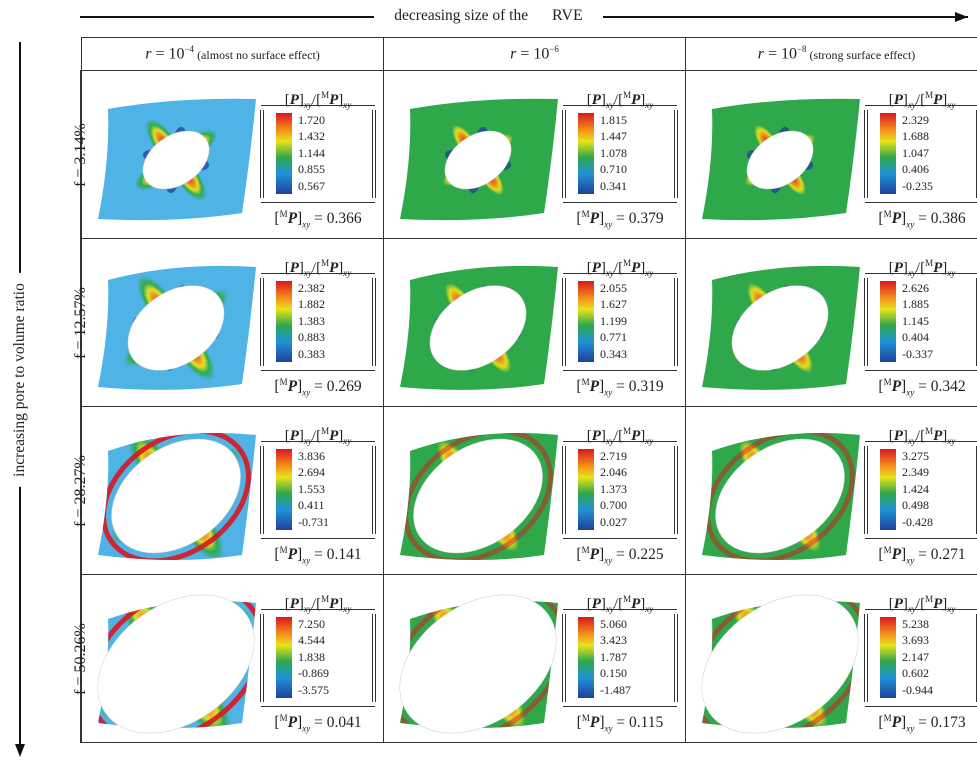 This screenshot has height=761, width=977. What do you see at coordinates (646, 555) in the screenshot?
I see `macro-stress-number: 0.225` at bounding box center [646, 555].